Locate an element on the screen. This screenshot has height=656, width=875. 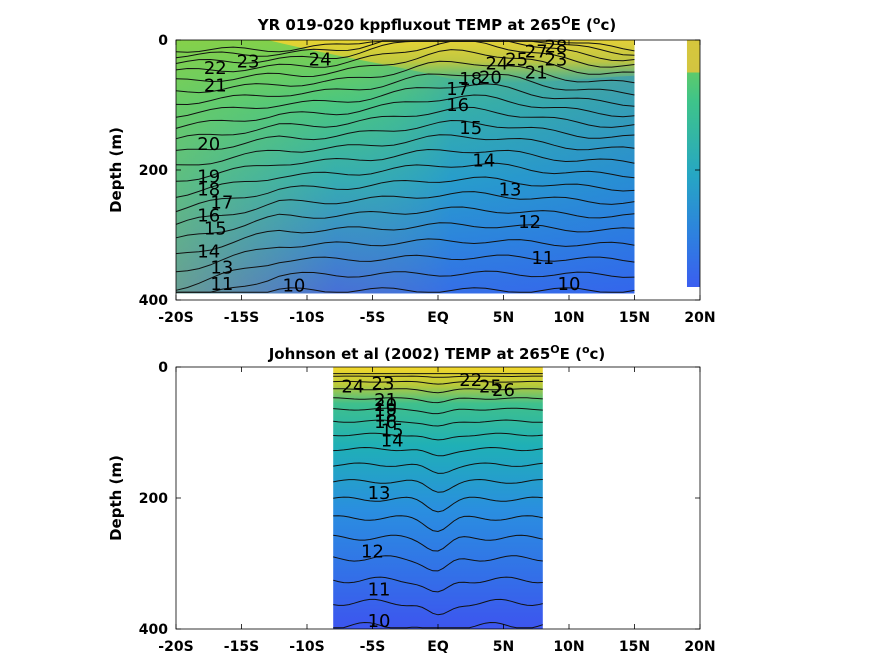
panel1-gap is located at coordinates (660, 170).